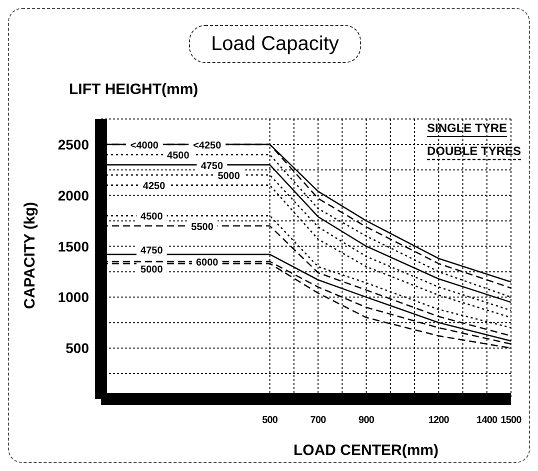 This screenshot has height=471, width=538. Describe the element at coordinates (133, 89) in the screenshot. I see `text: LIFT HEIGHT(mm)` at that location.